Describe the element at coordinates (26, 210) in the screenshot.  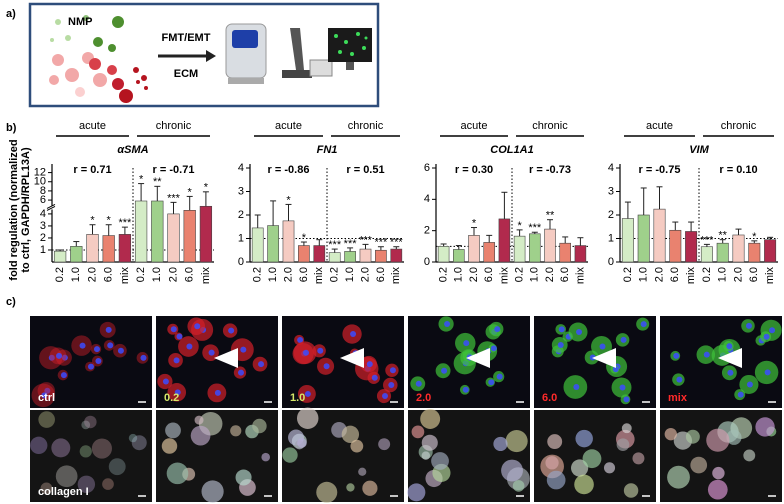
I see `y-axis-label: to ctrl, GAPDH/RPL13A)` at that location.